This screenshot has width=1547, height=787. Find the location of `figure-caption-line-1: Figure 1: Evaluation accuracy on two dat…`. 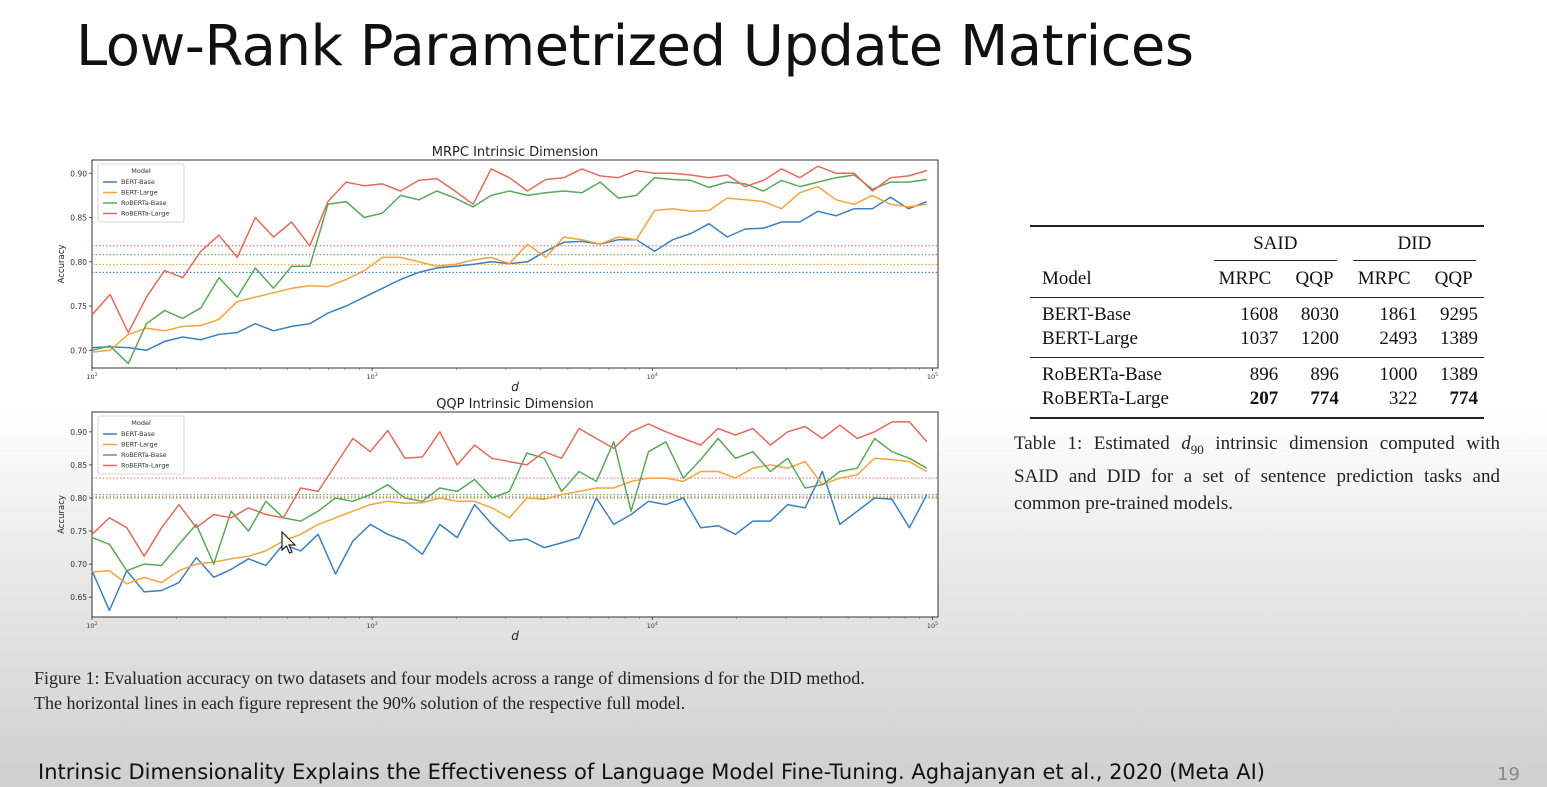

figure-caption-line-1: Figure 1: Evaluation accuracy on two dat… is located at coordinates (449, 678).